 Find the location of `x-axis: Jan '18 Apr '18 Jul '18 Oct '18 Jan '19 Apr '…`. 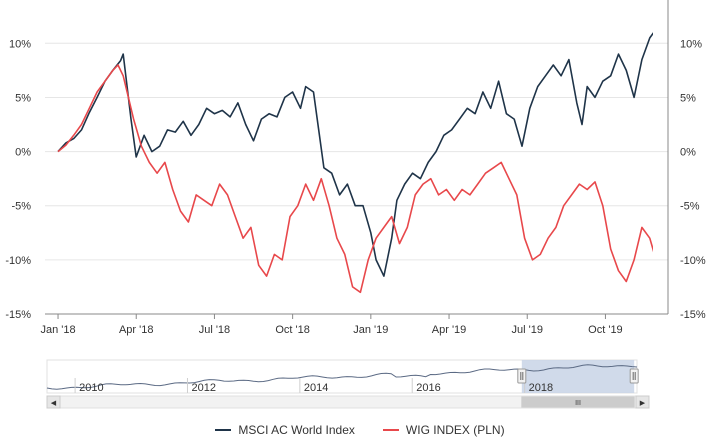

x-axis: Jan '18 Apr '18 Jul '18 Oct '18 Jan '19 Apr '… is located at coordinates (331, 325).